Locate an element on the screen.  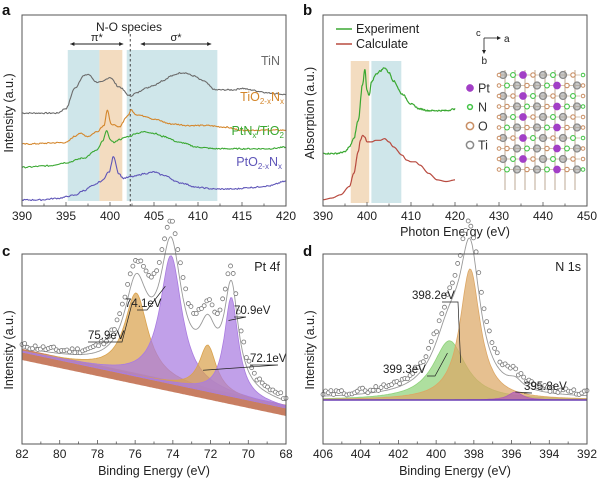
x-tick-label: 415 is located at coordinates (242, 216).